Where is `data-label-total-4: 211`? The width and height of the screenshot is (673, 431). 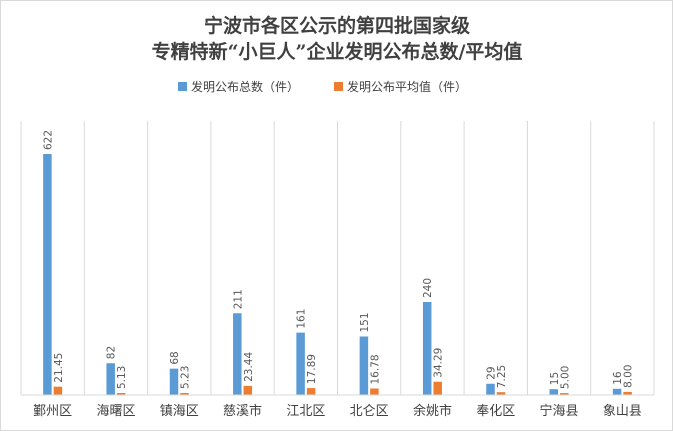
data-label-total-4: 211 is located at coordinates (238, 299).